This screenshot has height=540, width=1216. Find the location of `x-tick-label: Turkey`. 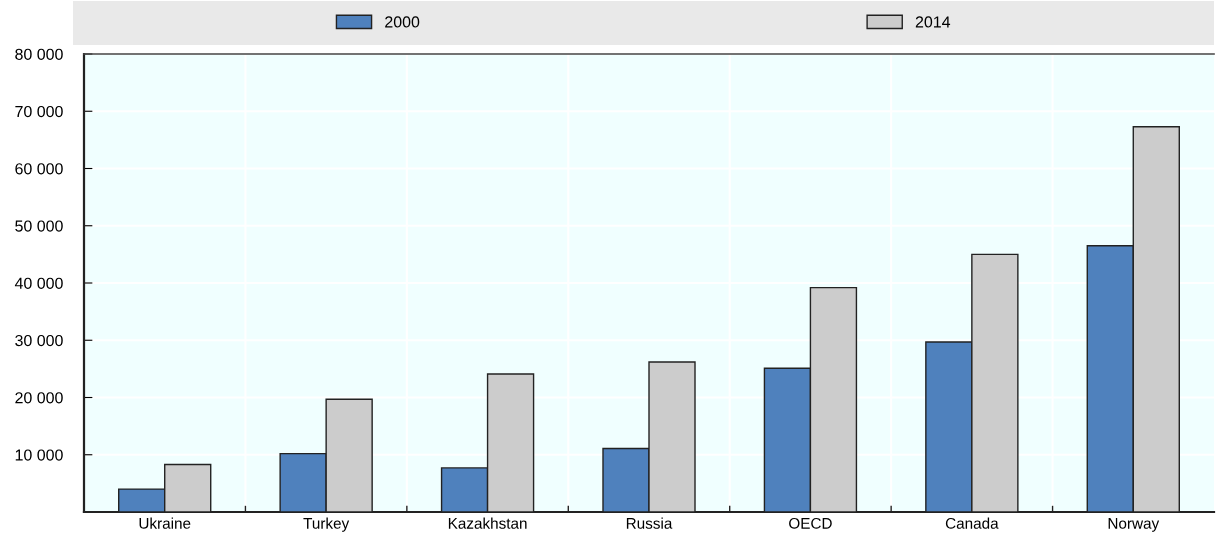

x-tick-label: Turkey is located at coordinates (326, 524).